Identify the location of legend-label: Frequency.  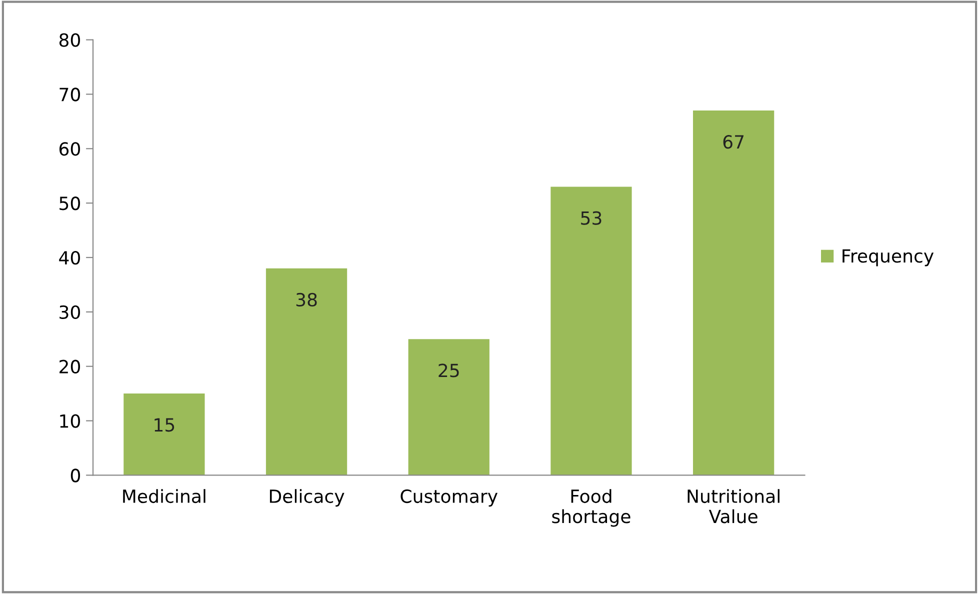
(888, 257).